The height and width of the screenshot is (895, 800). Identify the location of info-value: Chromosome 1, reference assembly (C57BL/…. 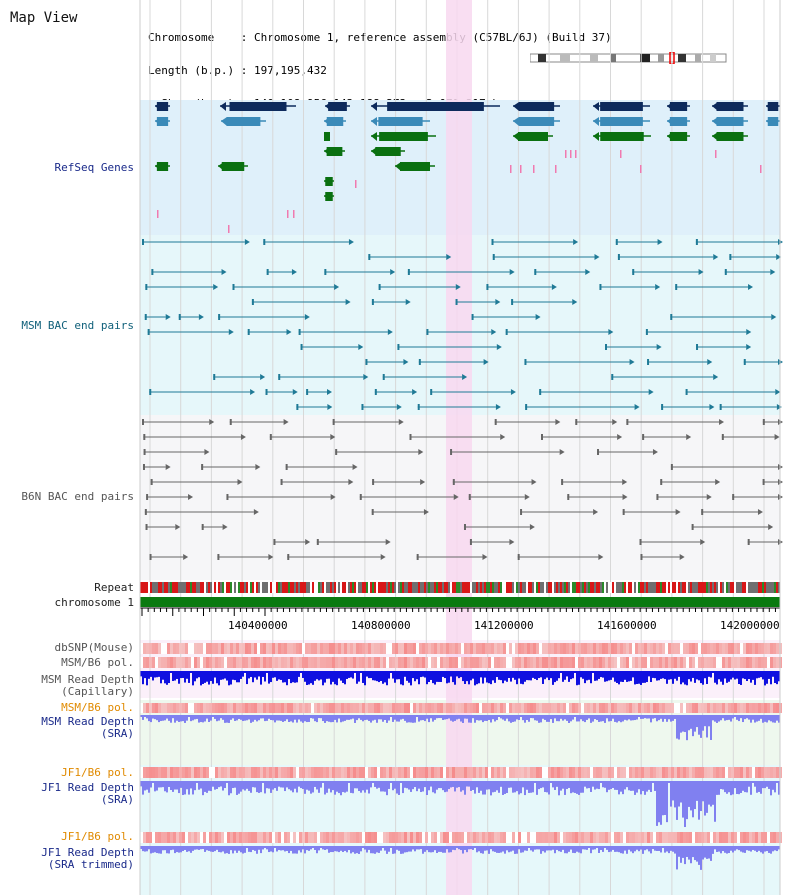
(432, 37).